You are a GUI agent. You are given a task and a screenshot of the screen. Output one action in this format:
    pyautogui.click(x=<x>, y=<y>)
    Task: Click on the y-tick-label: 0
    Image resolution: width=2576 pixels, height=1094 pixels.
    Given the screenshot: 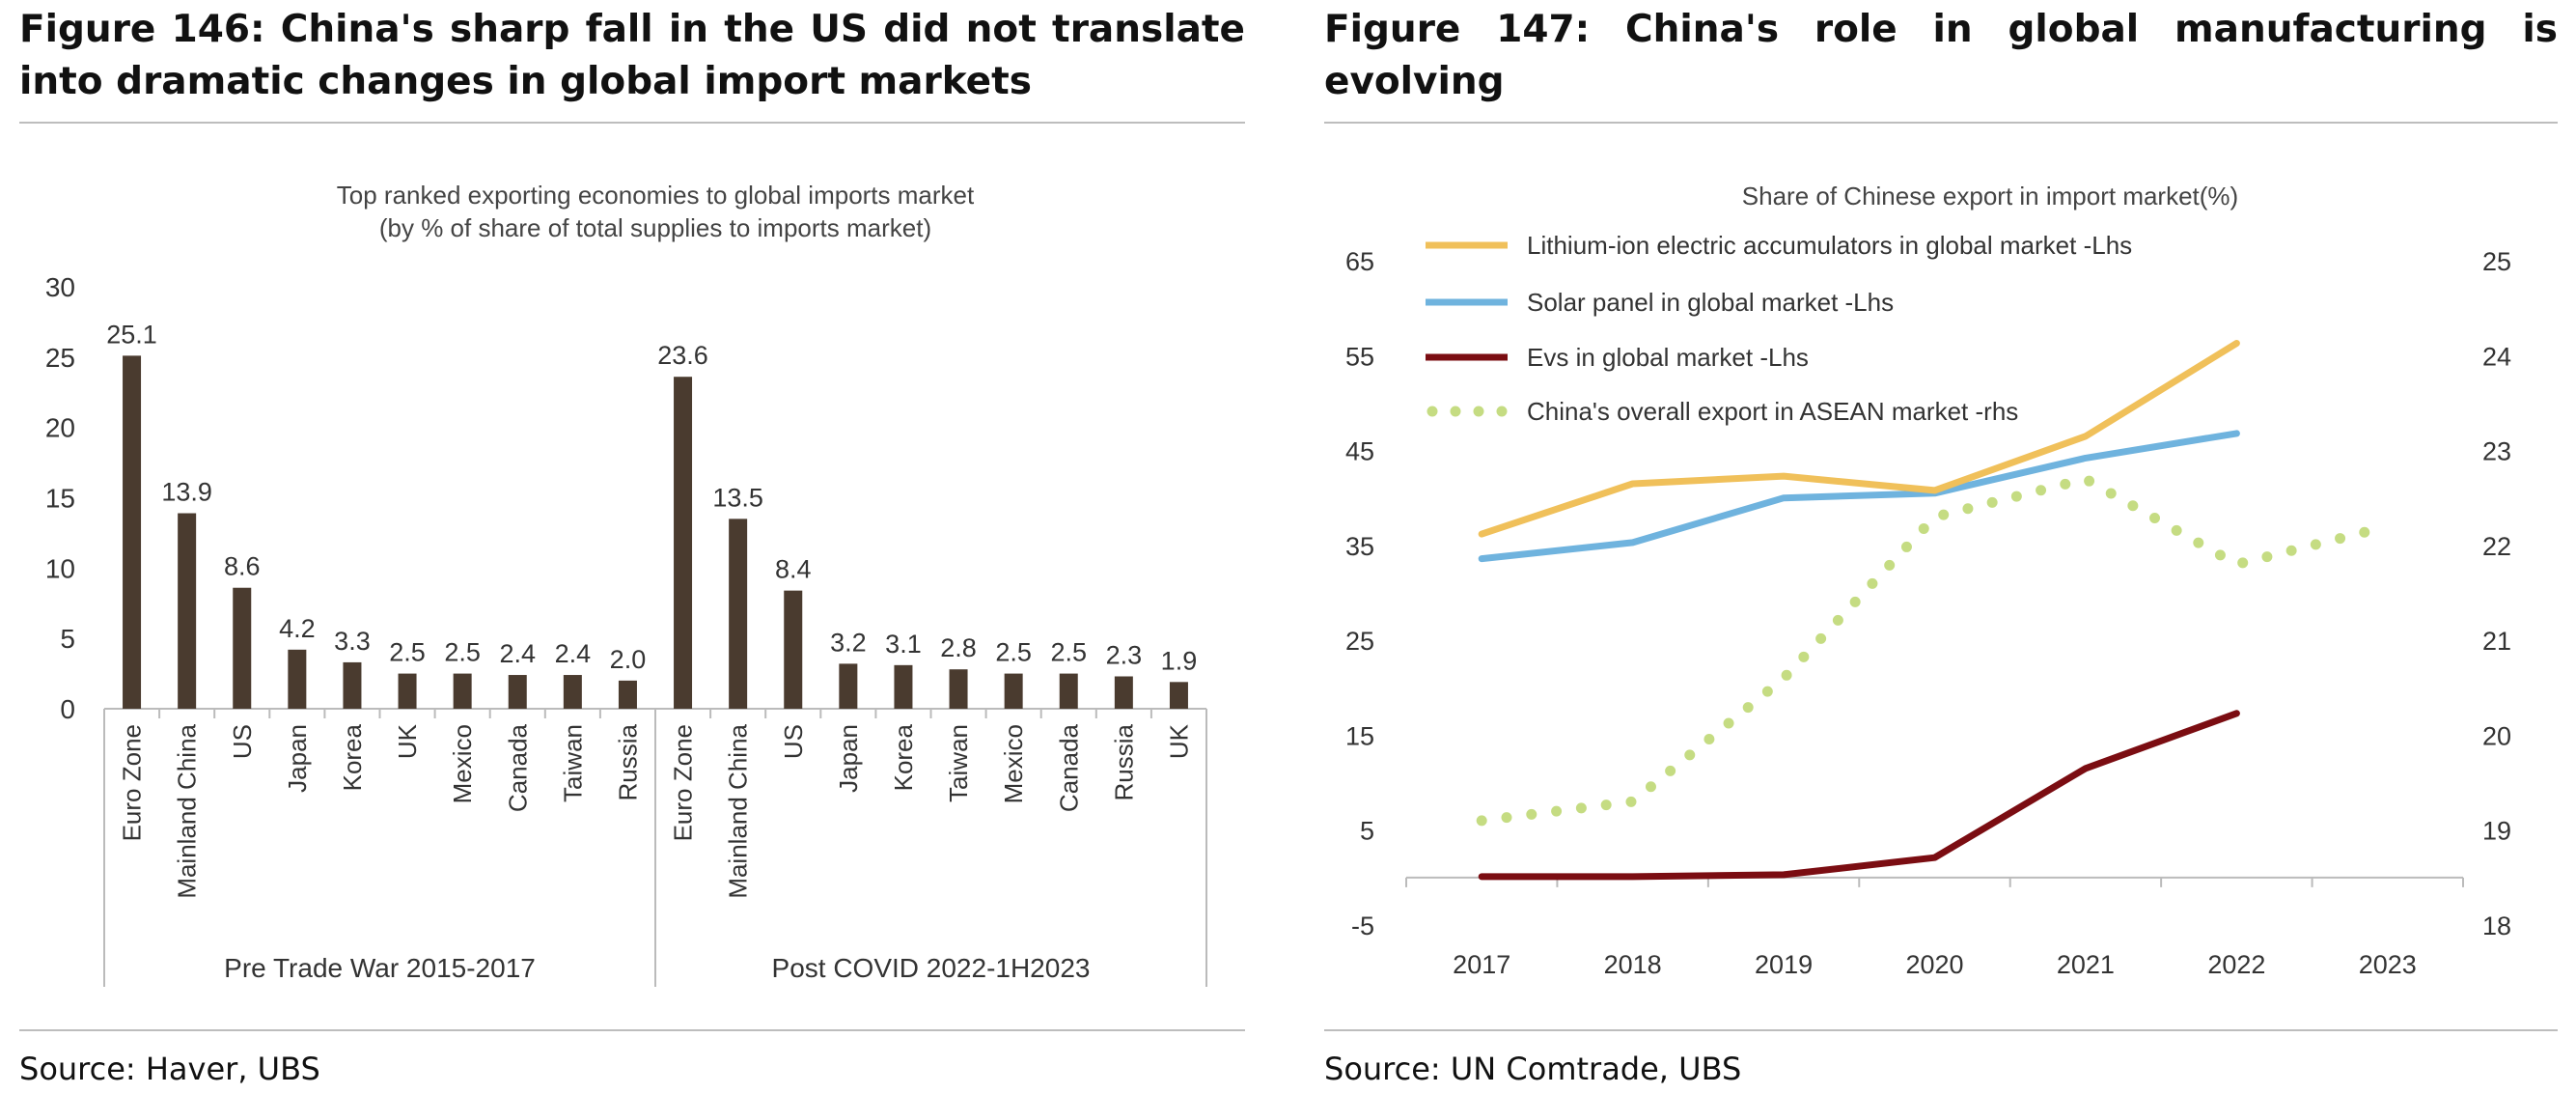 What is the action you would take?
    pyautogui.click(x=67, y=709)
    